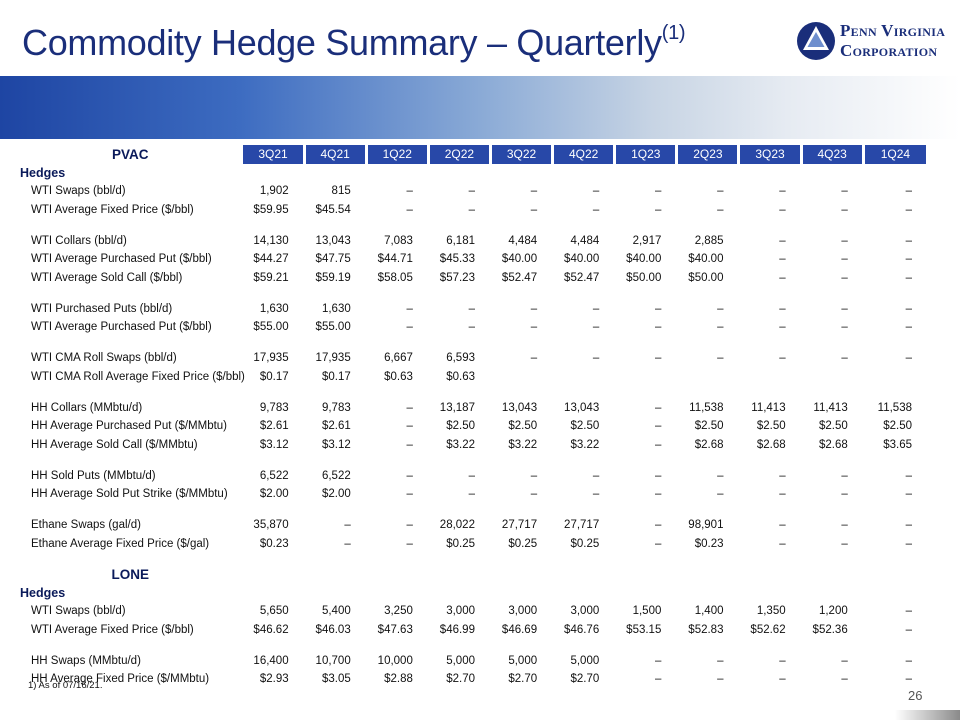 Image resolution: width=960 pixels, height=720 pixels. What do you see at coordinates (333, 277) in the screenshot?
I see `row-value: $59.19` at bounding box center [333, 277].